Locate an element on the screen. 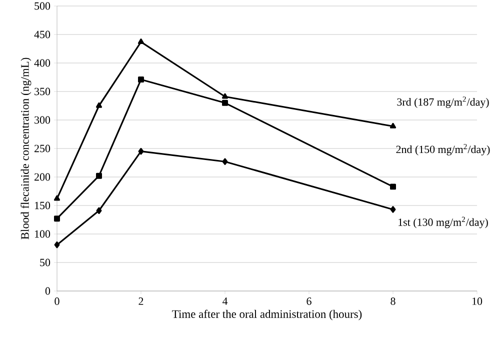 The height and width of the screenshot is (339, 499). y-tick-label: 0 is located at coordinates (47, 291).